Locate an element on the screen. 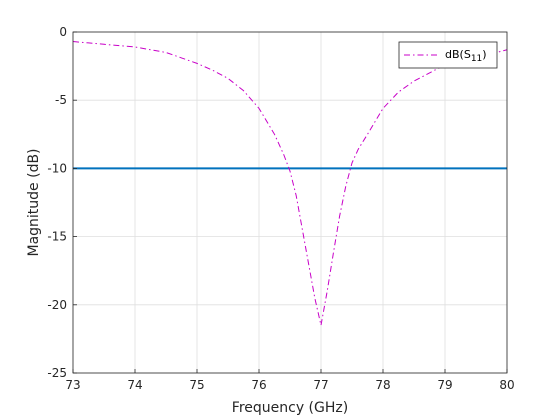  legend: dB(S11) is located at coordinates (448, 55).